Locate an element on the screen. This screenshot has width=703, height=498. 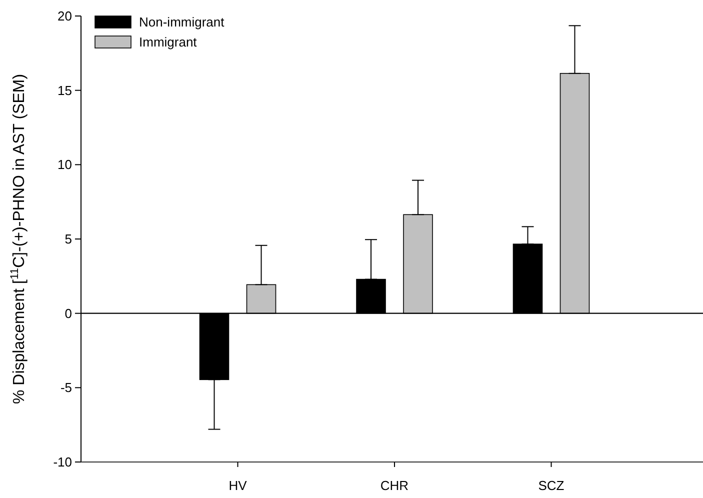
legend-label: Non-immigrant is located at coordinates (182, 22).